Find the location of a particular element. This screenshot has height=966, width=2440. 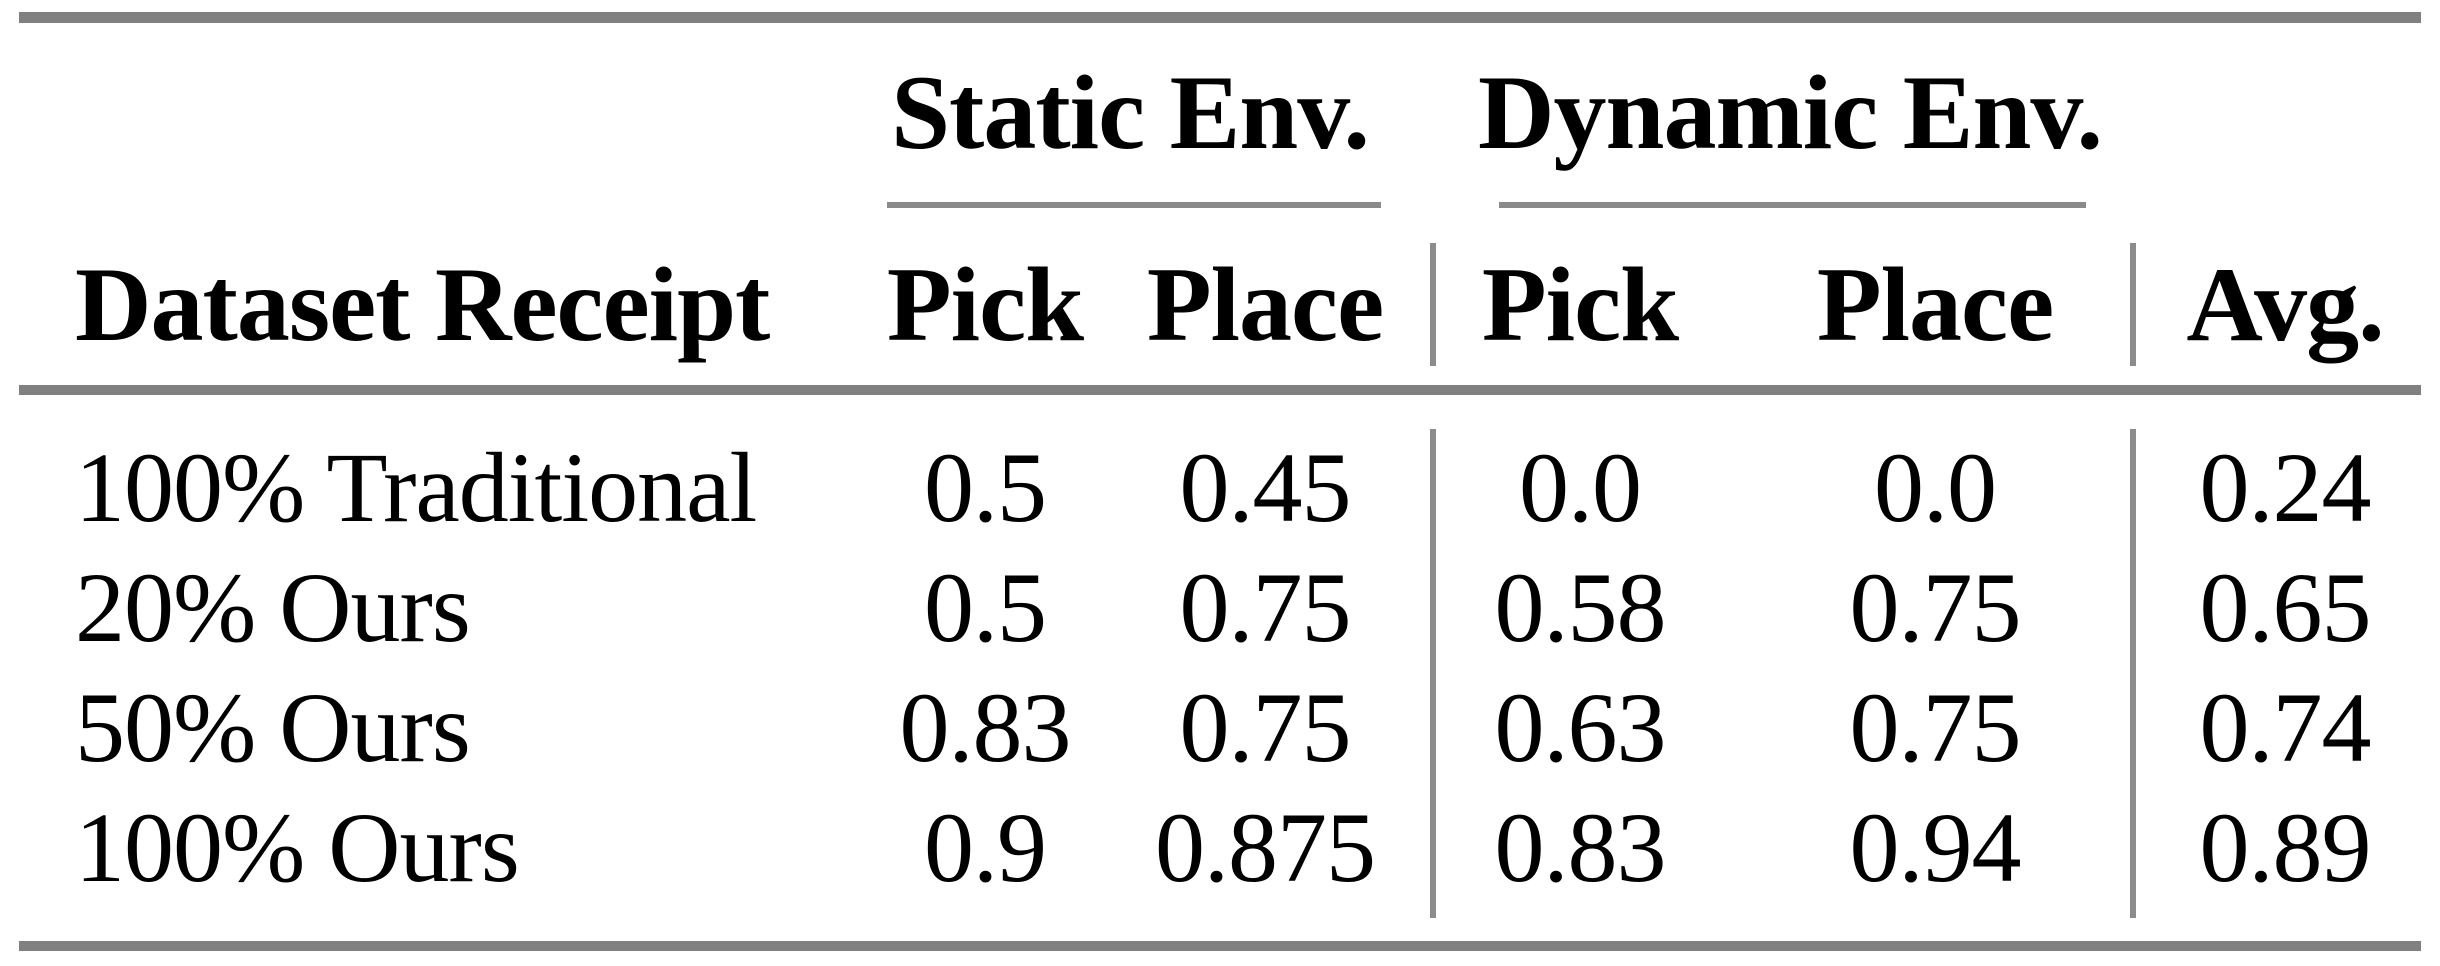

column-separator-1-header is located at coordinates (1433, 304).